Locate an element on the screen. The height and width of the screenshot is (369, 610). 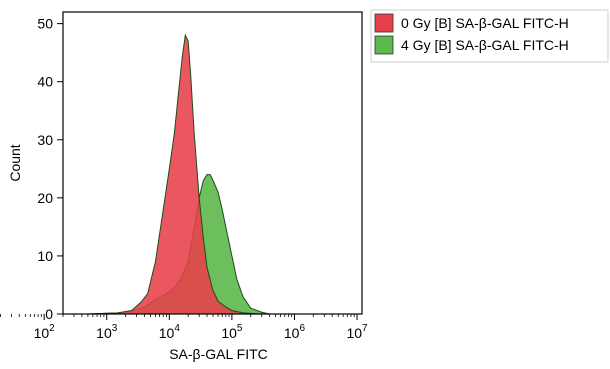
y-tick-label: 30 is located at coordinates (45, 140).